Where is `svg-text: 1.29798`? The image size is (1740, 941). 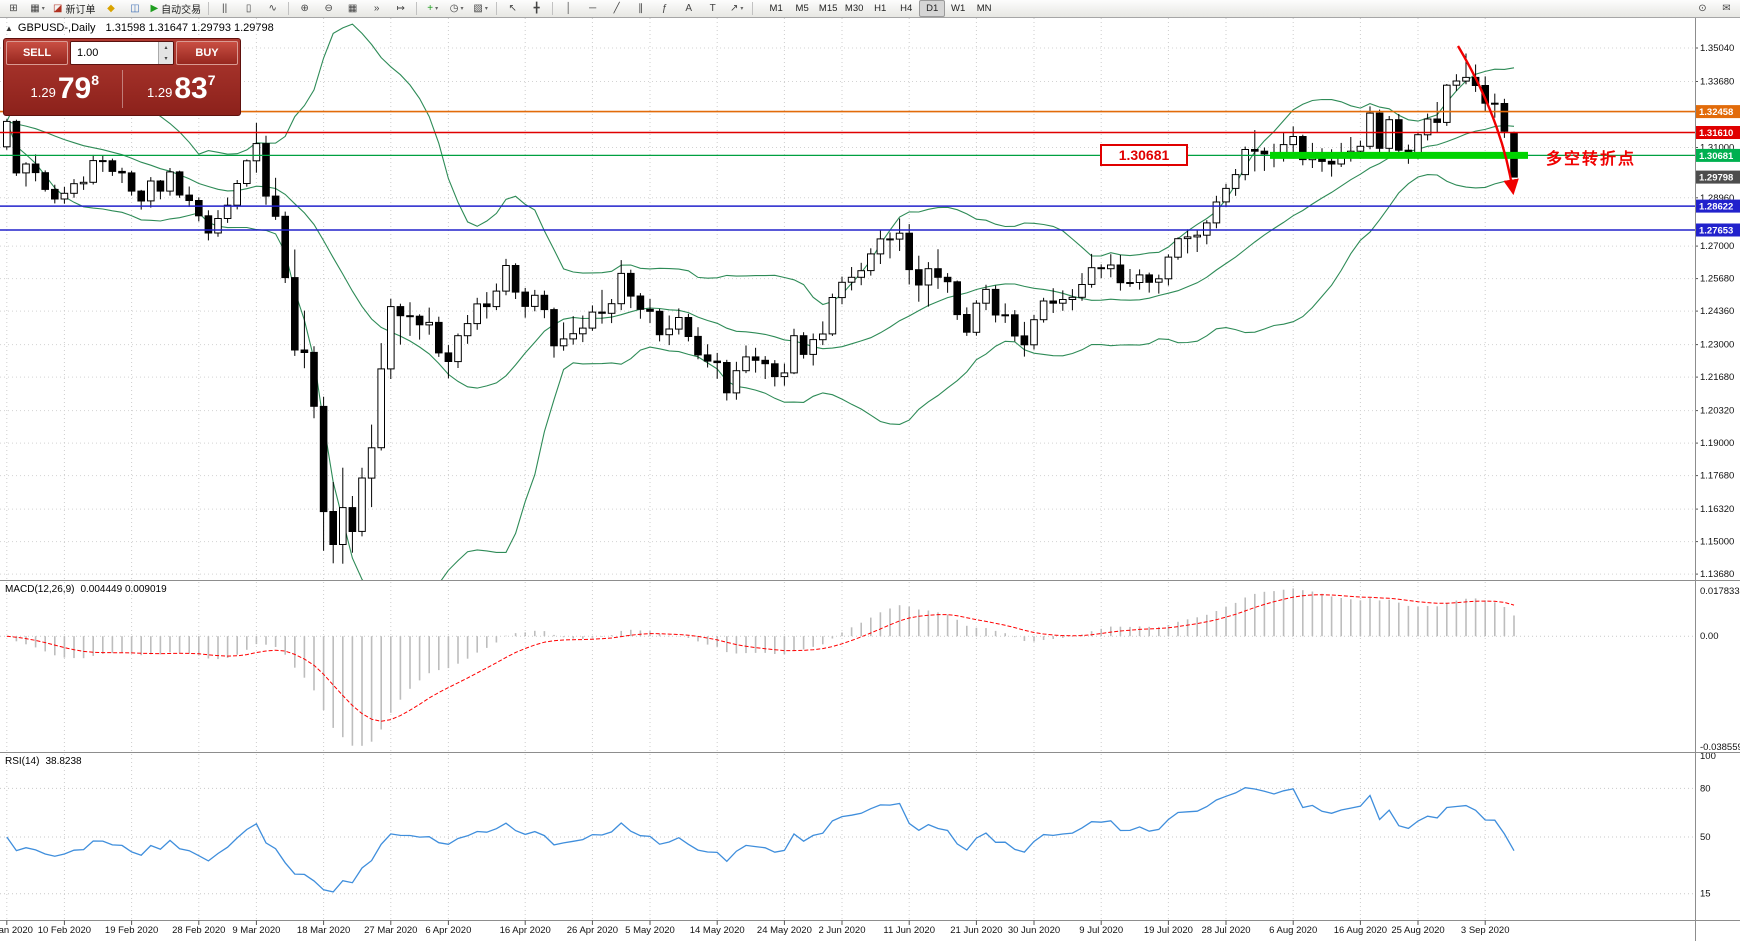 svg-text: 1.29798 is located at coordinates (1716, 178).